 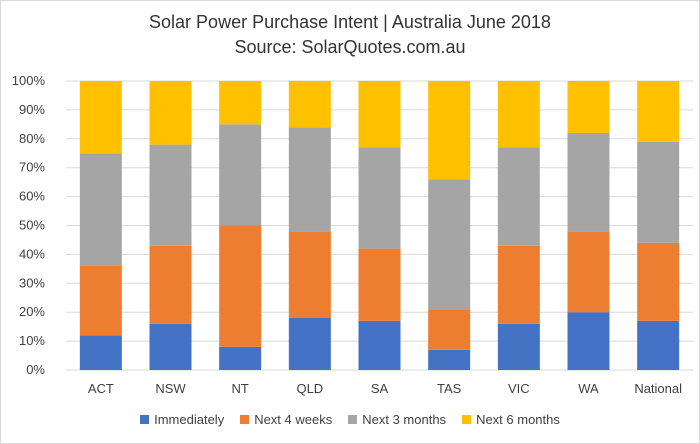 I want to click on legend-item: Next 3 months, so click(x=397, y=419).